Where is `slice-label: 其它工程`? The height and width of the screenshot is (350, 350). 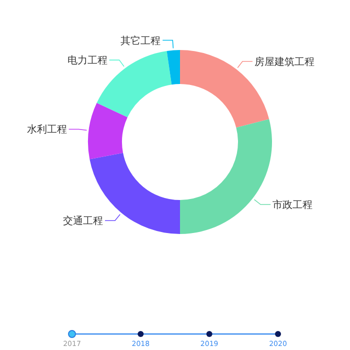
slice-label: 其它工程 is located at coordinates (140, 40).